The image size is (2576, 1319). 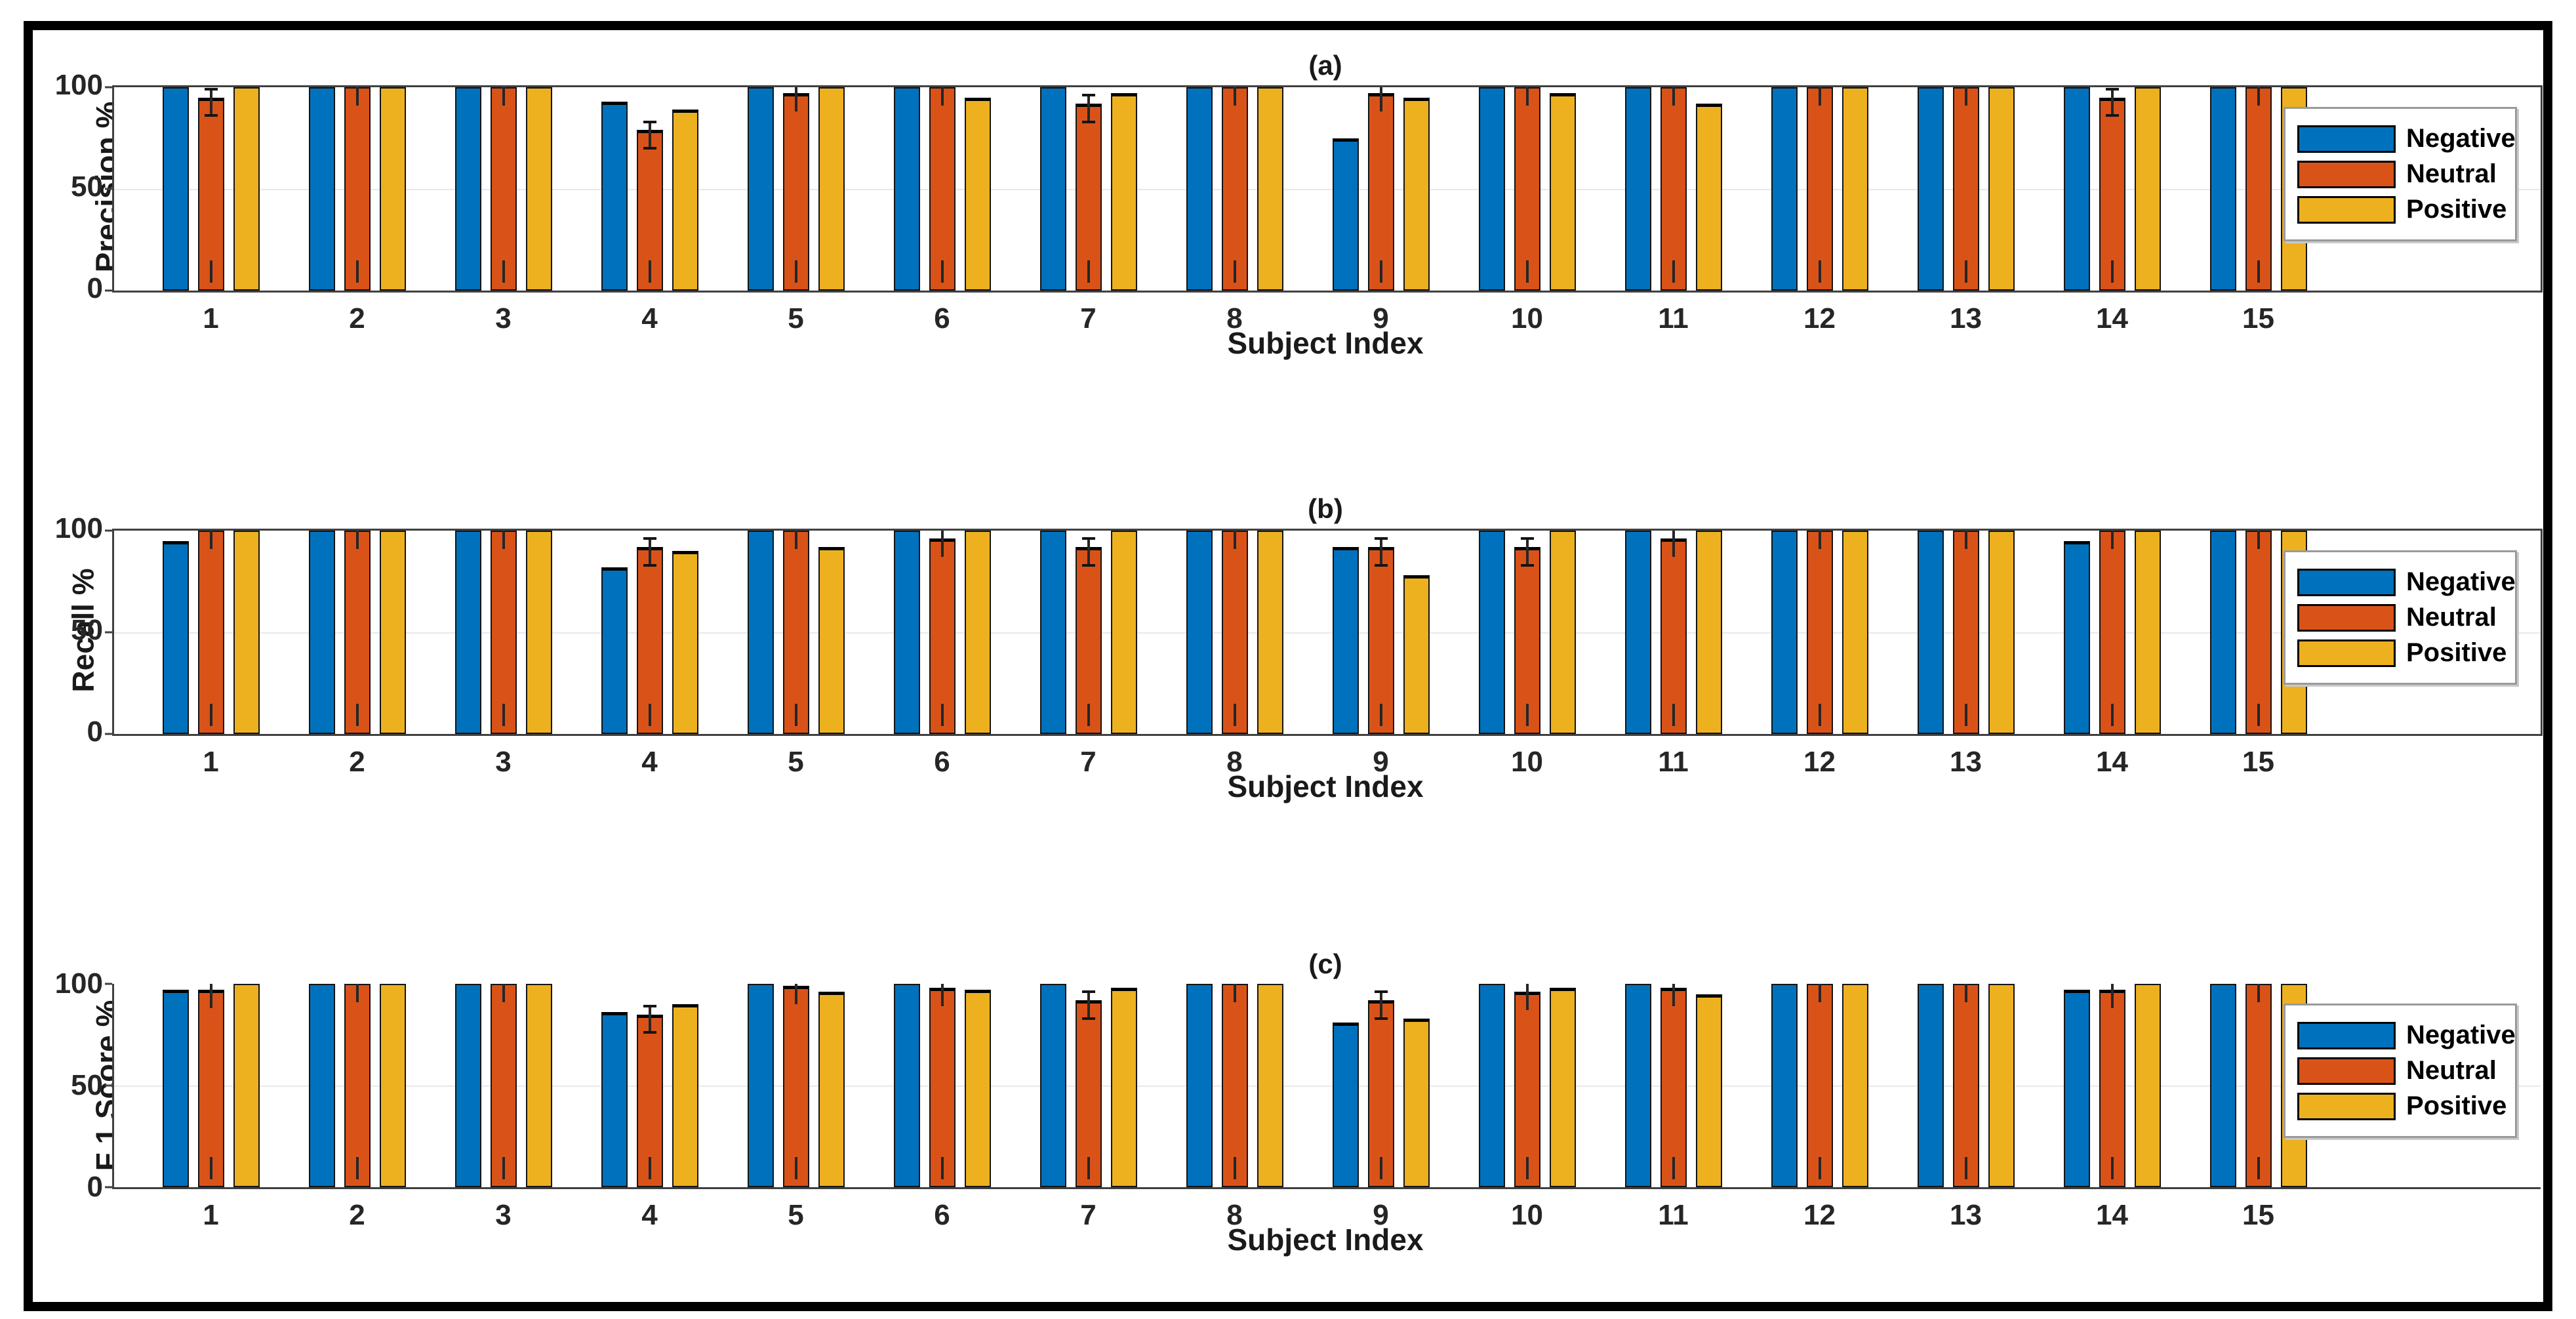 I want to click on y-tick-mark, so click(x=109, y=1187).